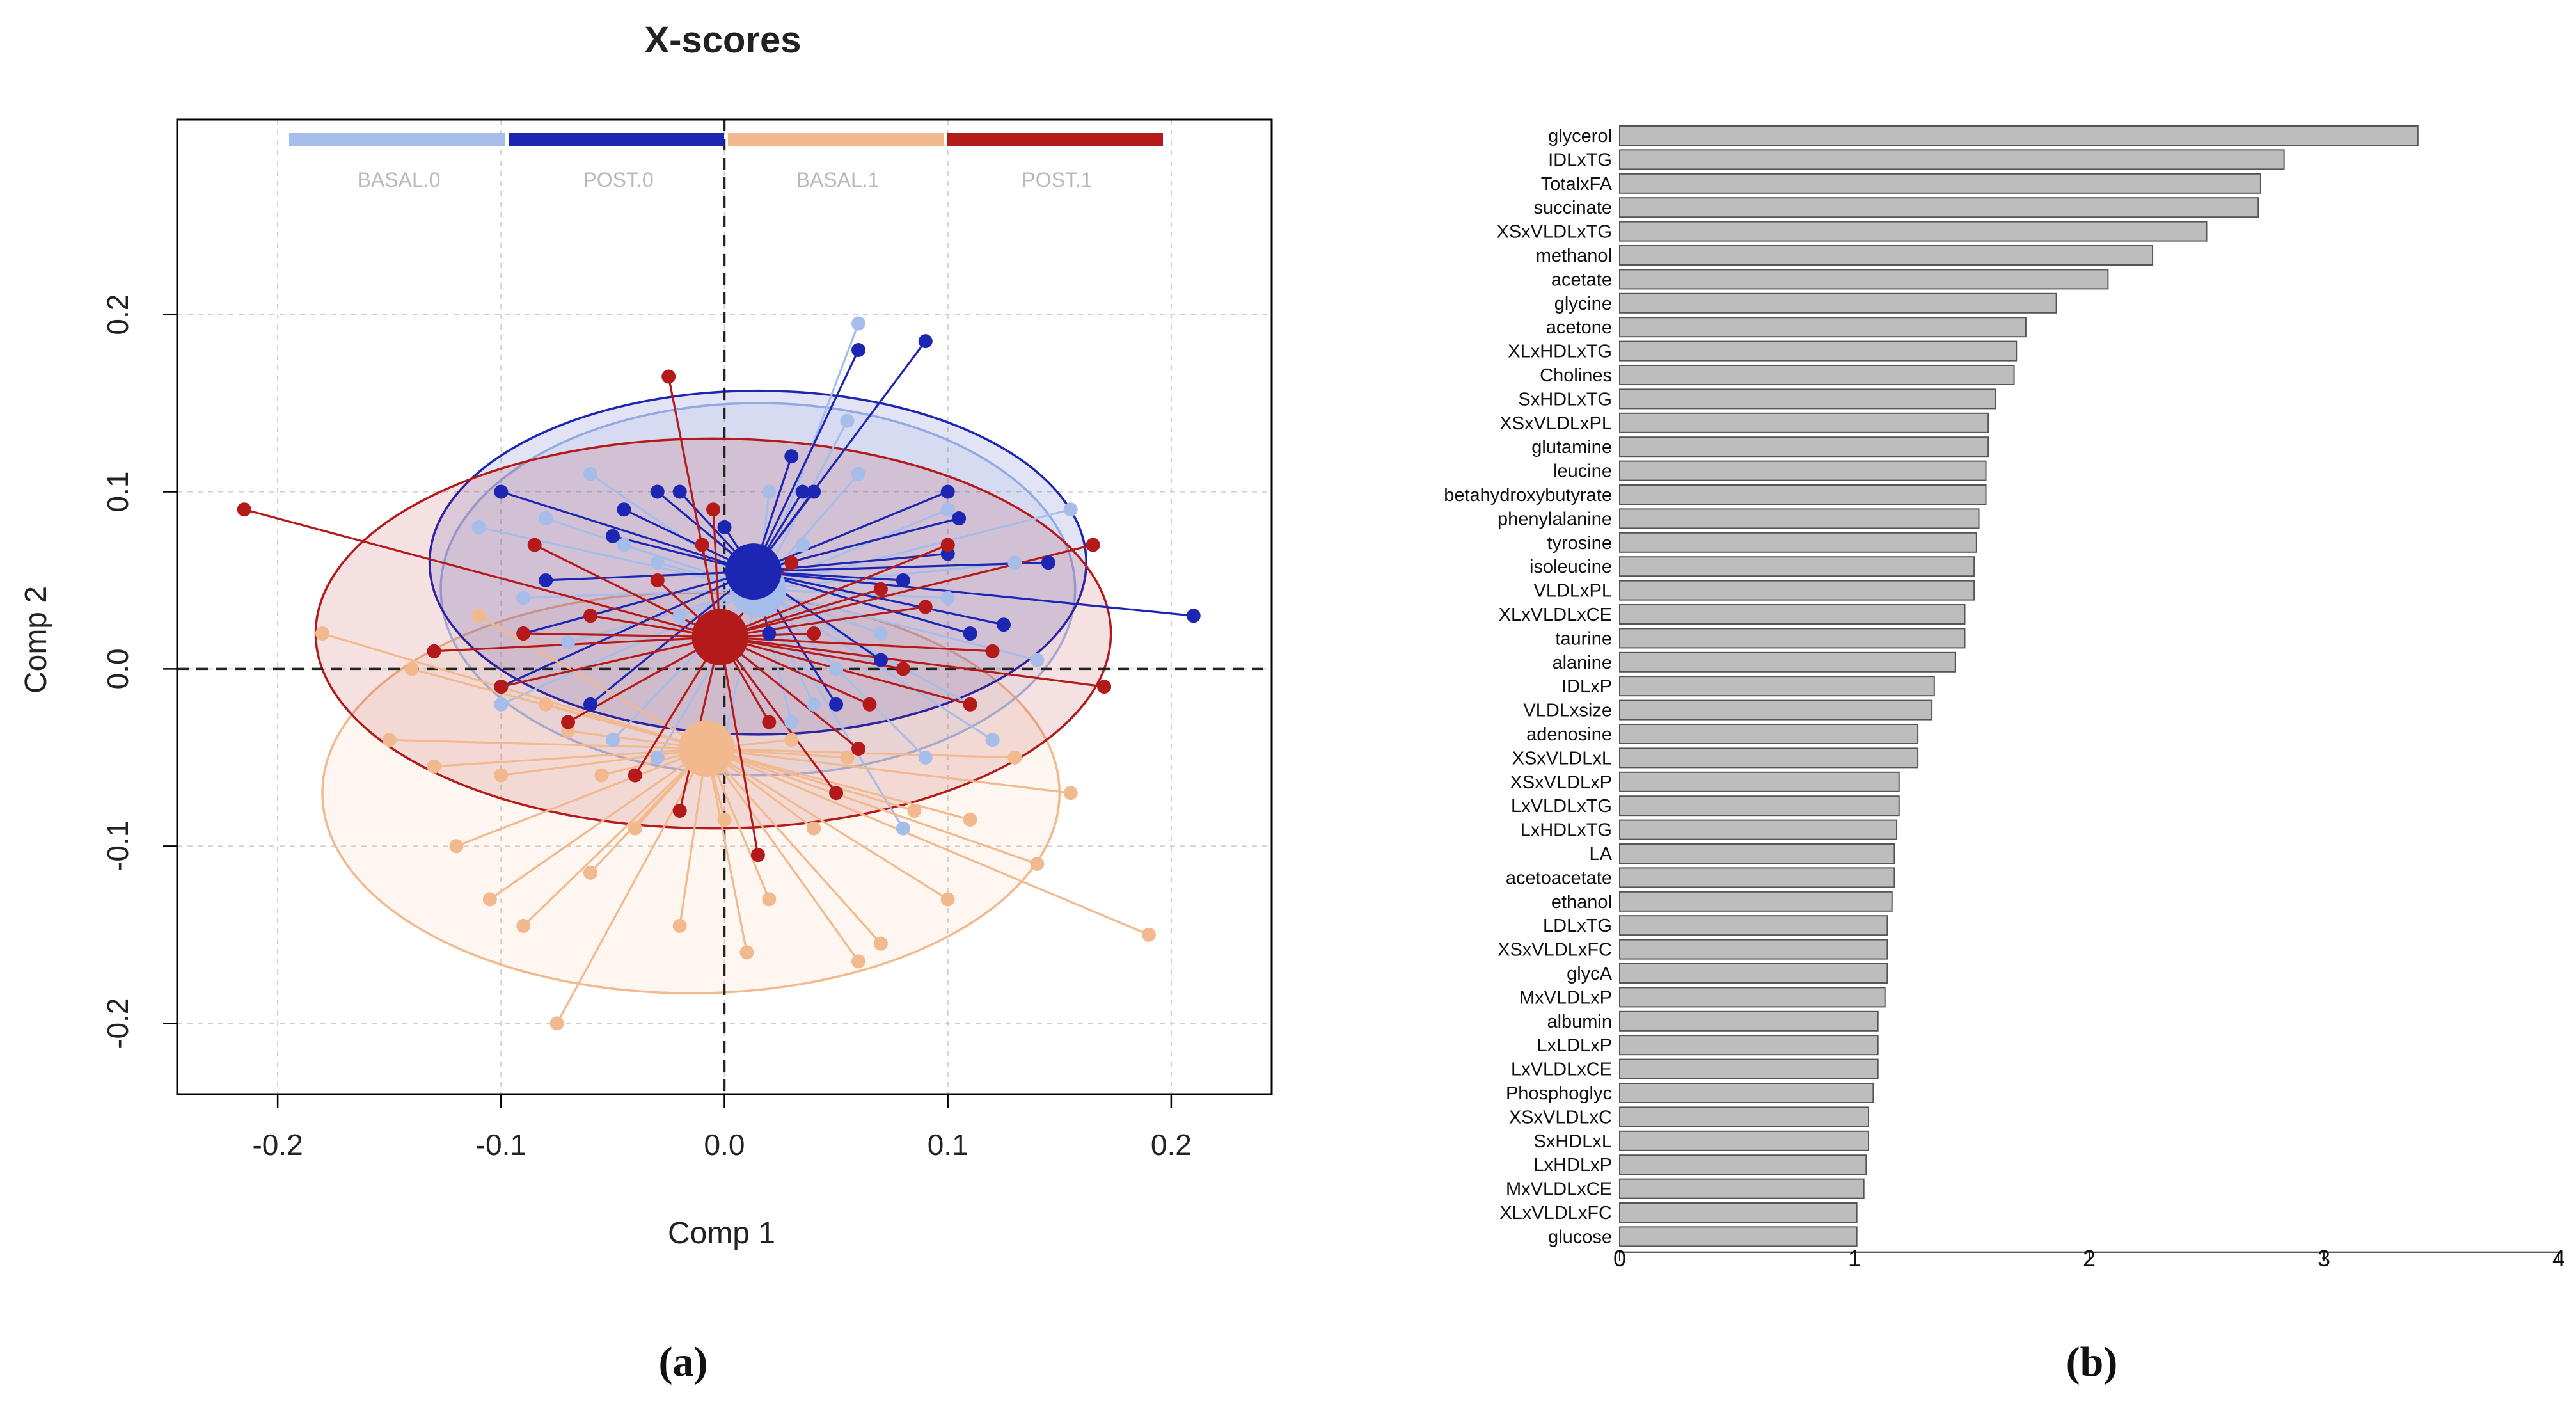  I want to click on bar-label-acetate: acetate, so click(1581, 279).